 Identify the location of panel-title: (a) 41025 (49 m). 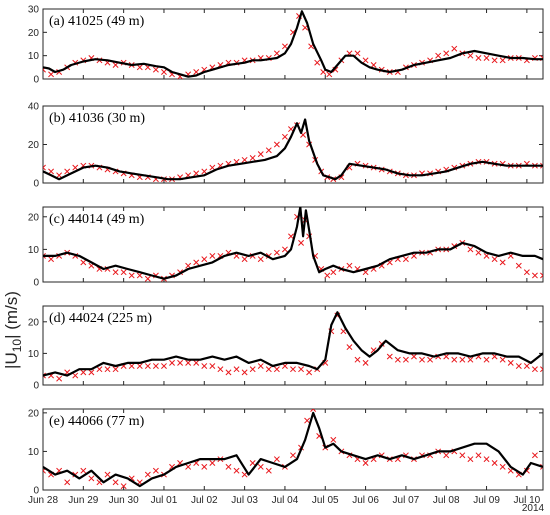
(97, 21).